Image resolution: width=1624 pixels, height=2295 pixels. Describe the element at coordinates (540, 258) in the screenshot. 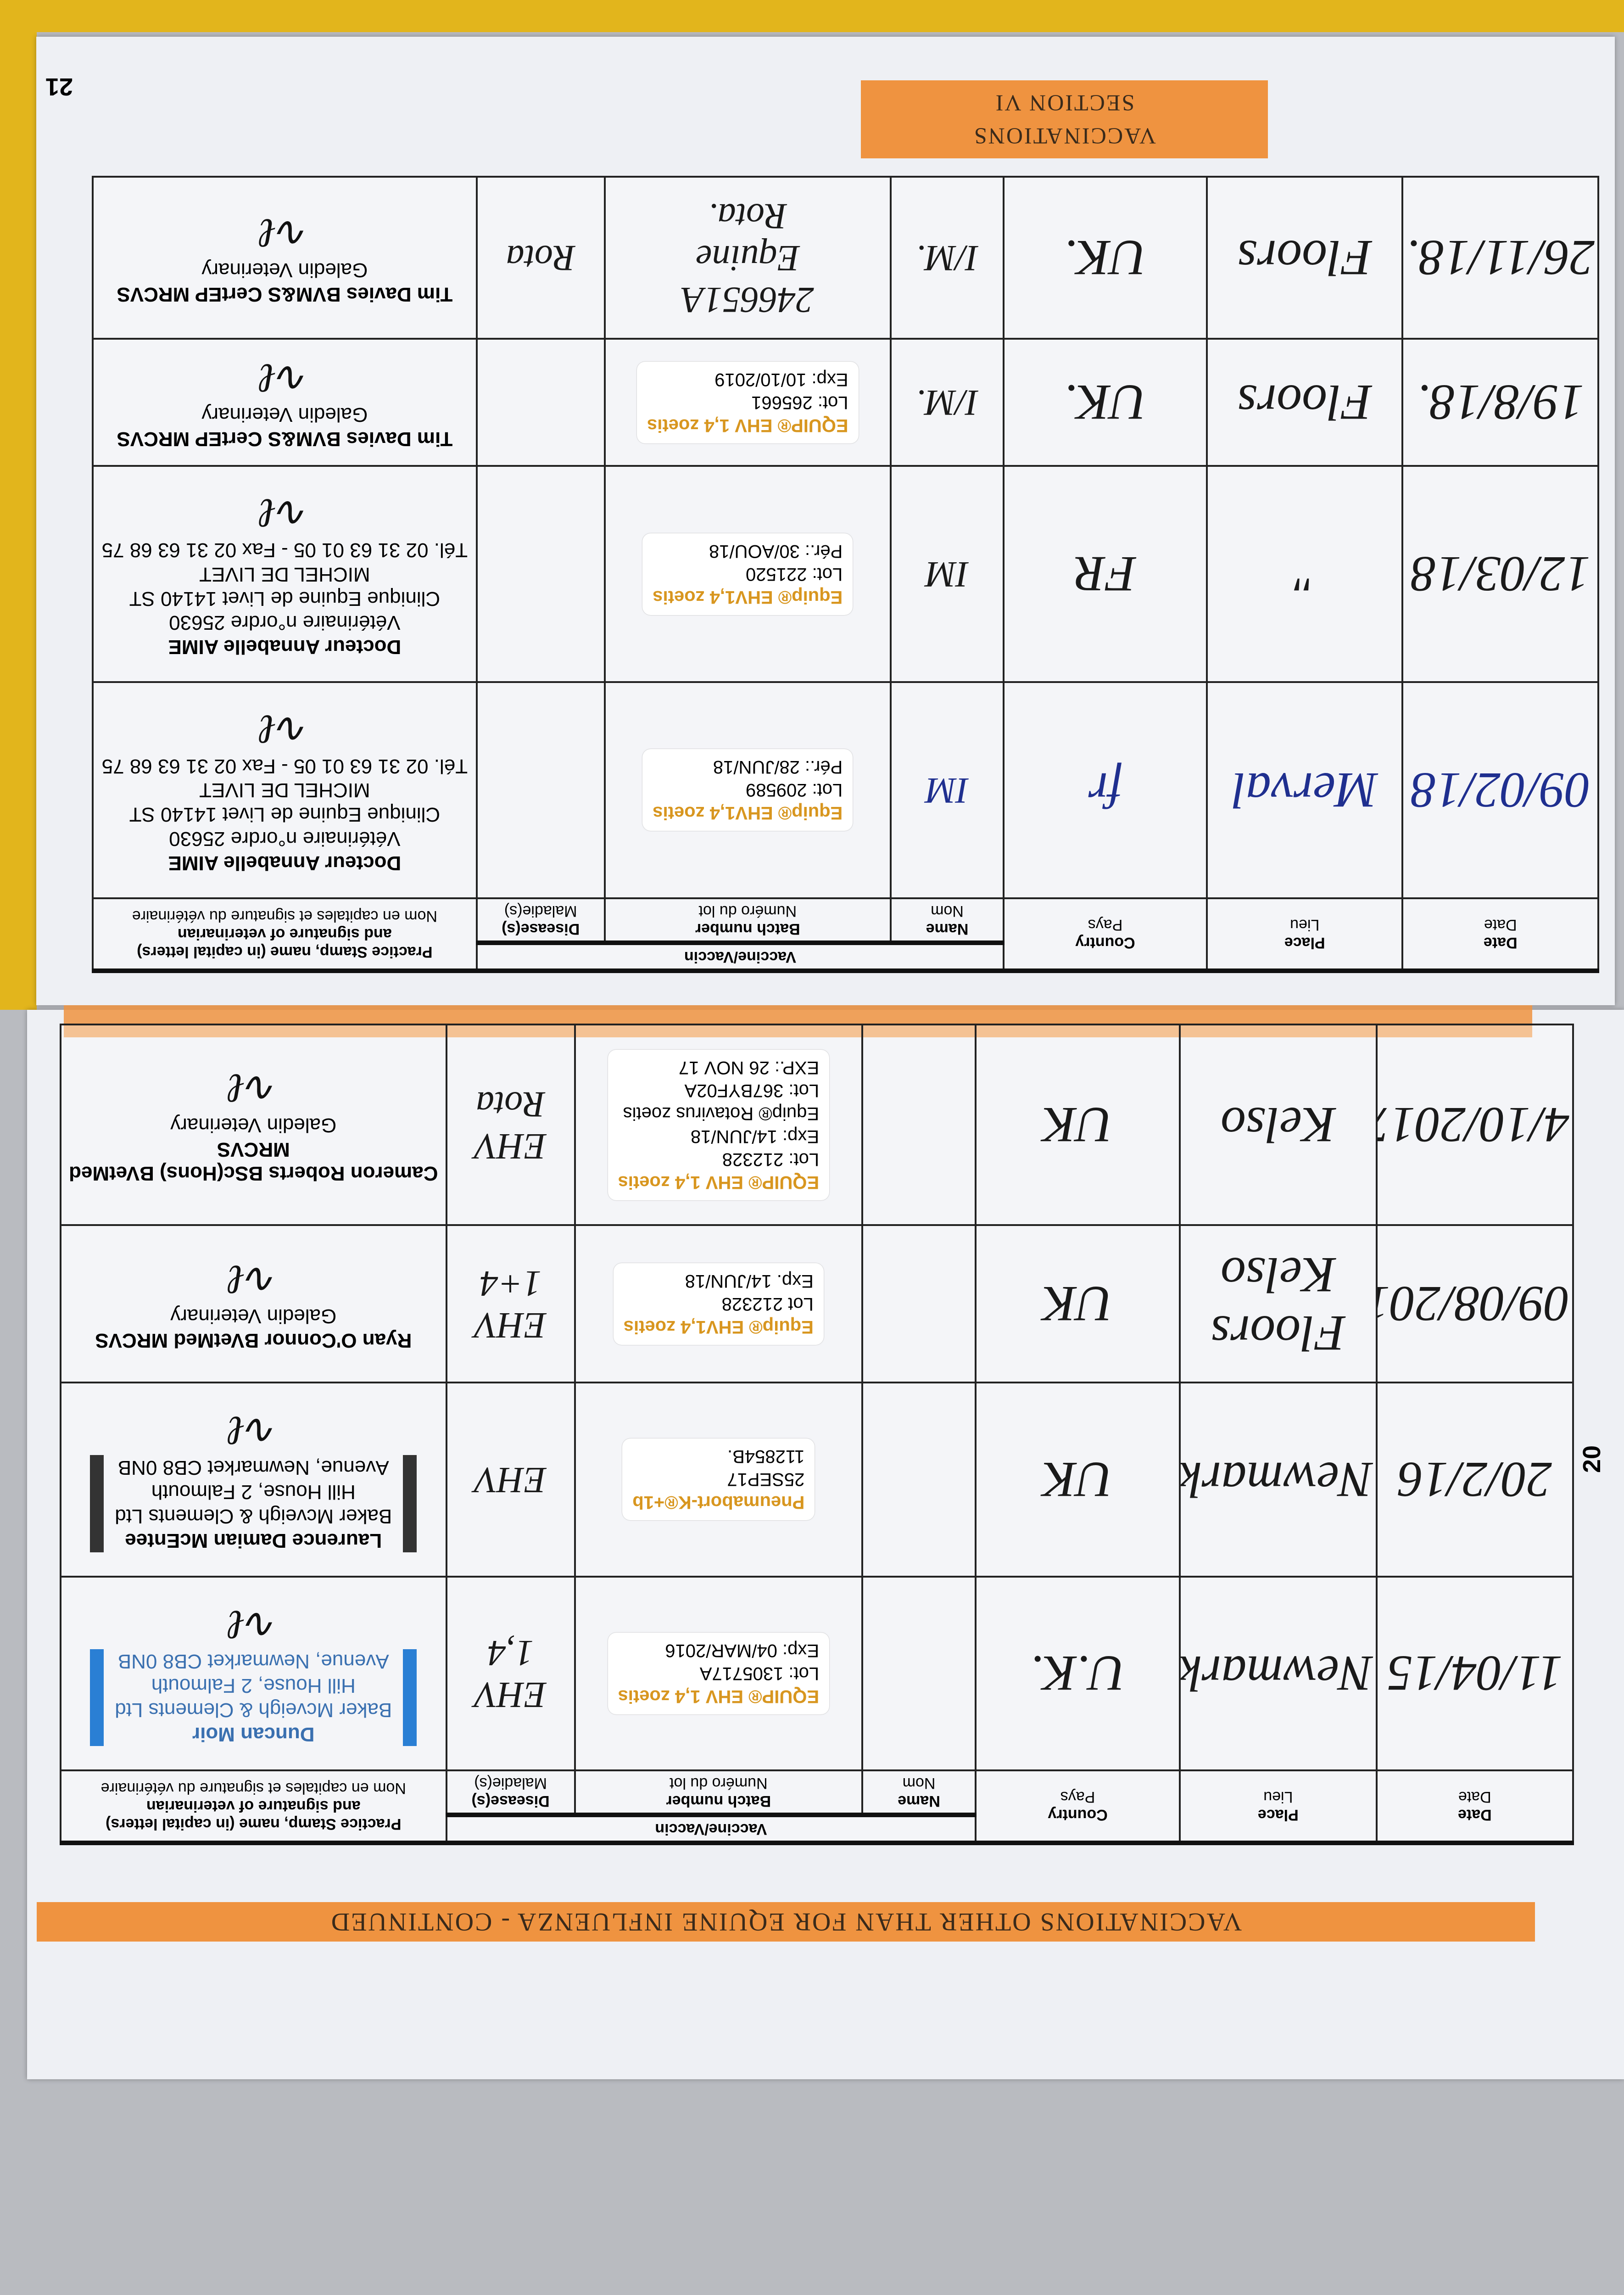

I see `handwritten-disease: Rota` at that location.